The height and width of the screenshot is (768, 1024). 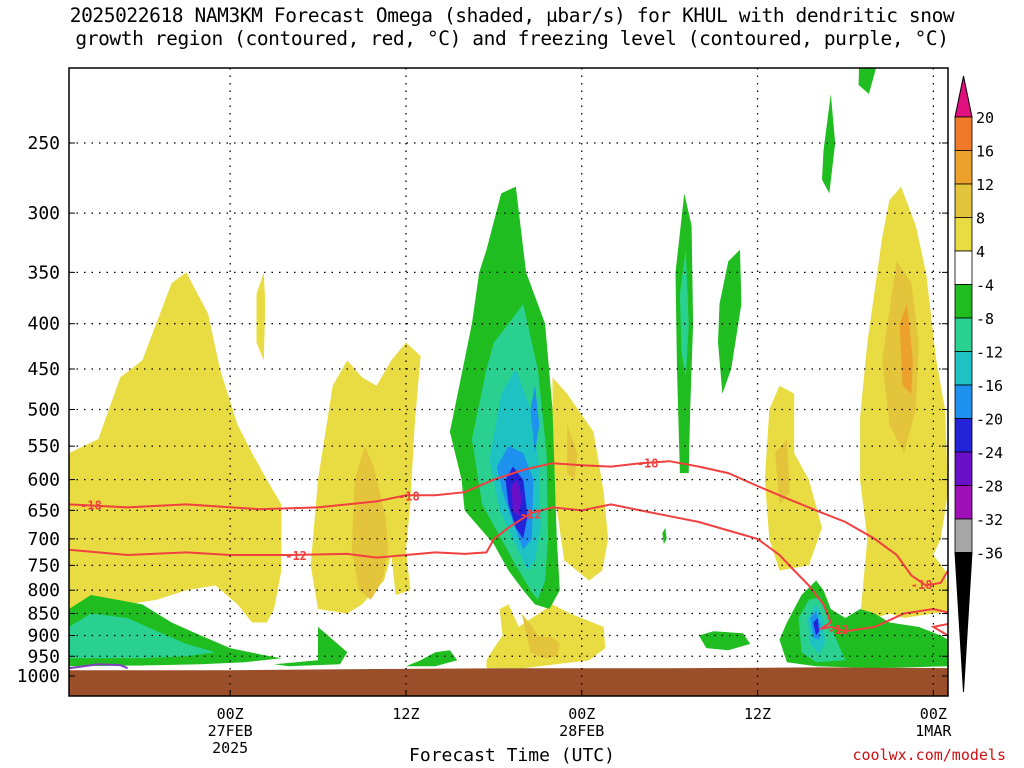 I want to click on y-tick-label: 900, so click(x=43, y=635).